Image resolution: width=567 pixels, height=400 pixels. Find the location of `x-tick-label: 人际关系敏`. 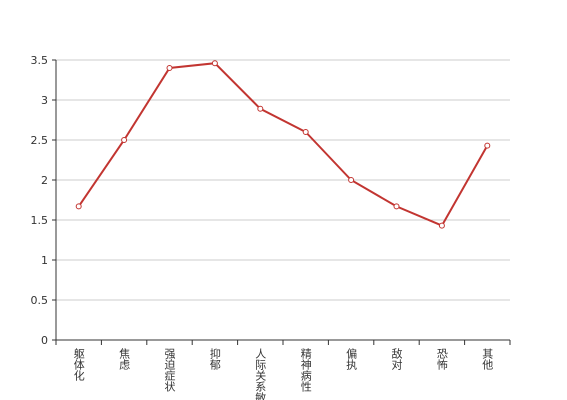

x-tick-label: 人际关系敏 is located at coordinates (260, 374).